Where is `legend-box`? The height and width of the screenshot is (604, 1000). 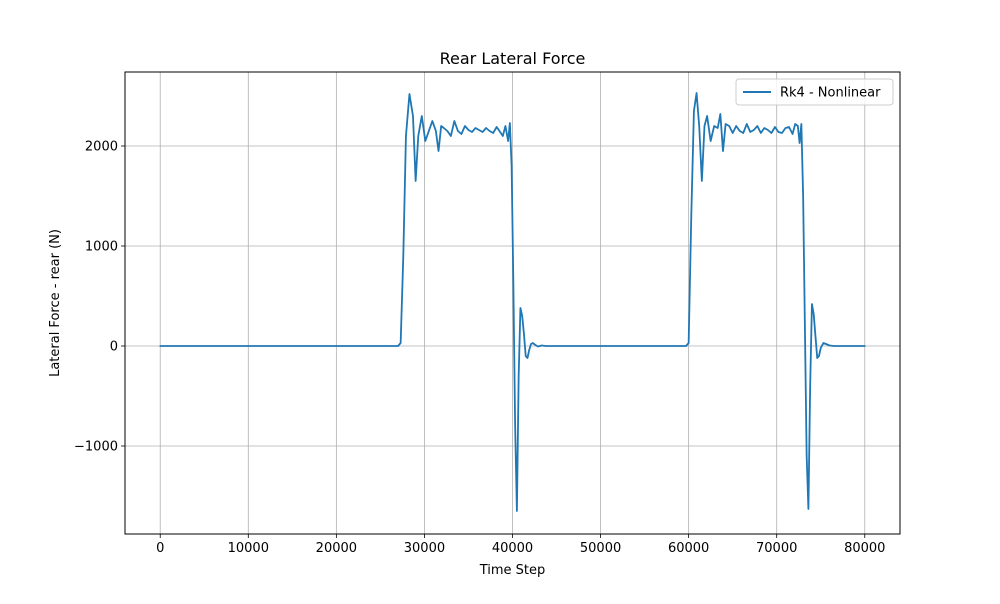
legend-box is located at coordinates (814, 92).